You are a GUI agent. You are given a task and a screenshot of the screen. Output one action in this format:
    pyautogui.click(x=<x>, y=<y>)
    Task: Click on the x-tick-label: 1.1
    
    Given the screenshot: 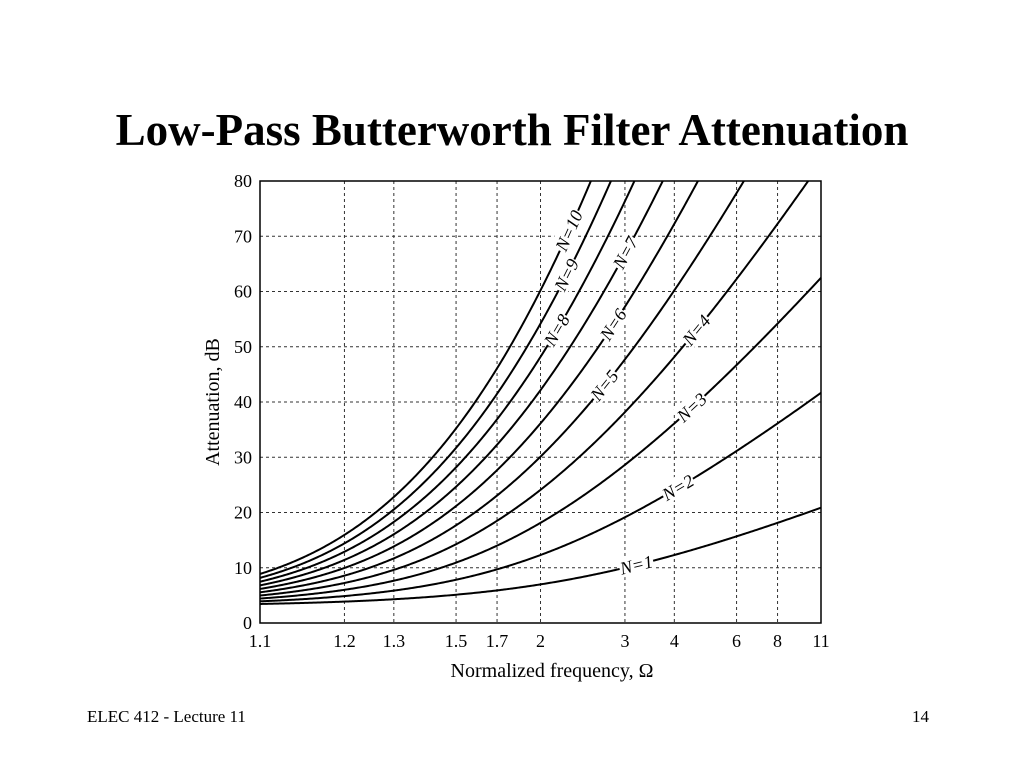 What is the action you would take?
    pyautogui.click(x=260, y=641)
    